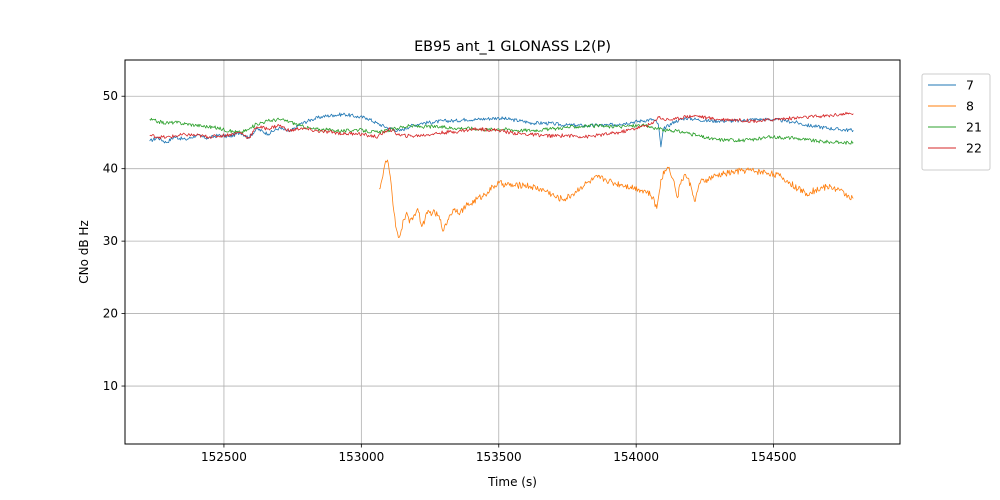 The image size is (1000, 500). I want to click on y-tick-label: 50, so click(110, 96).